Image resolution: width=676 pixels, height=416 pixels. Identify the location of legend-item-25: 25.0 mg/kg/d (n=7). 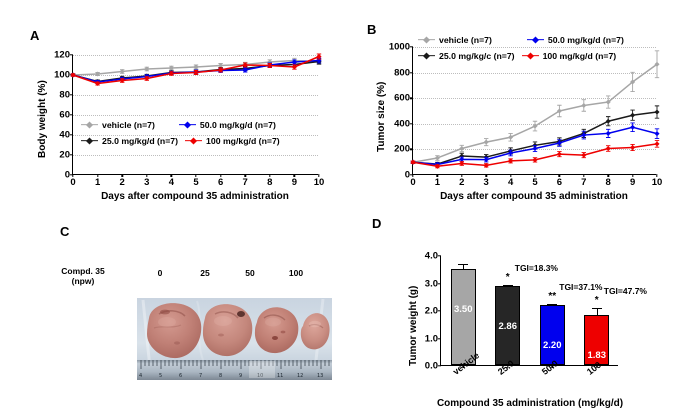
(129, 141).